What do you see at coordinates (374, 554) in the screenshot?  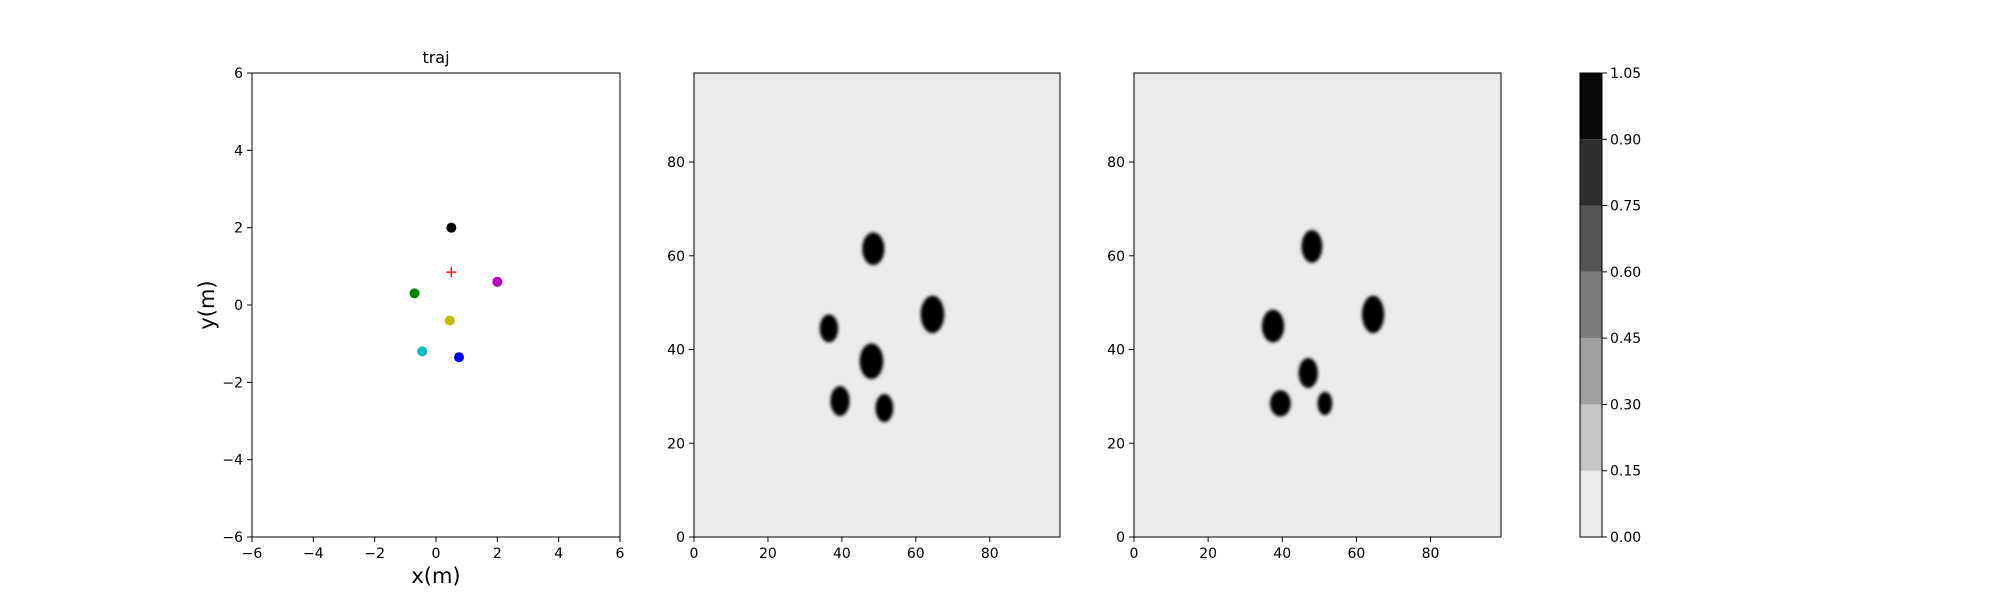 I see `x-tick-label: −2` at bounding box center [374, 554].